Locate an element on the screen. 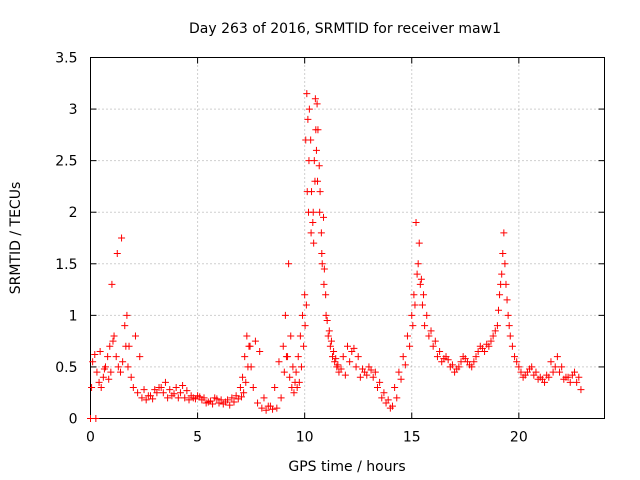  y-tick-label: 1.5 is located at coordinates (66, 265).